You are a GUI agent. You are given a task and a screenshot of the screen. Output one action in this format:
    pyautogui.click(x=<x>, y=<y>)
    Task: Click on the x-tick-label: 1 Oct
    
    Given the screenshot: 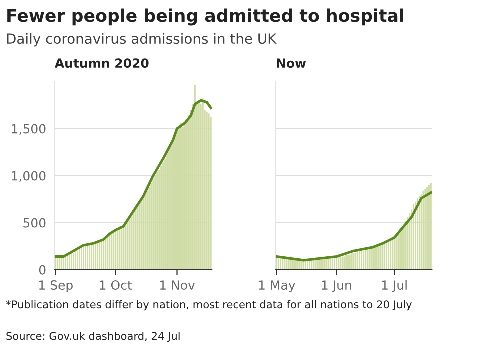 What is the action you would take?
    pyautogui.click(x=116, y=285)
    